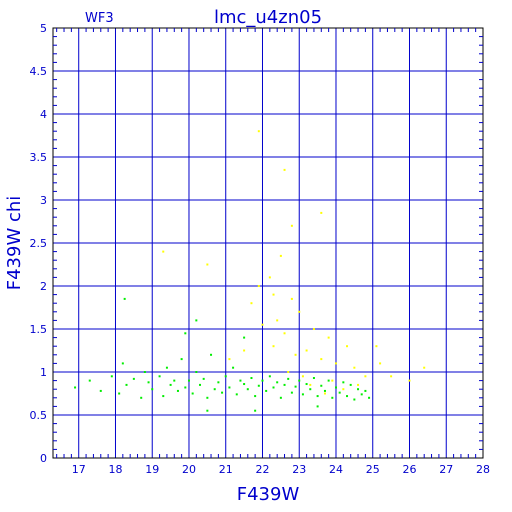 The width and height of the screenshot is (512, 512). What do you see at coordinates (79, 469) in the screenshot?
I see `x-tick-label: 17` at bounding box center [79, 469].